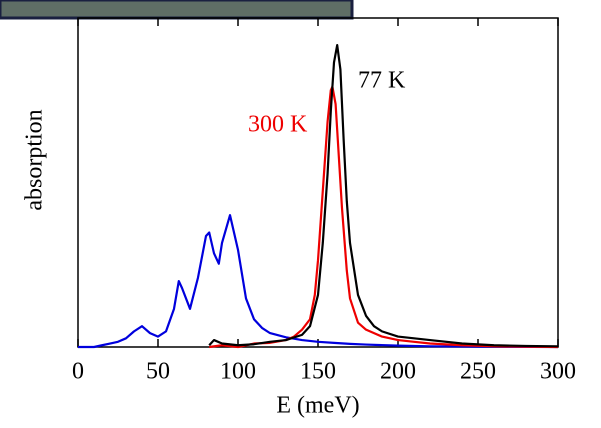 The width and height of the screenshot is (601, 428). I want to click on x-tick-label: 300, so click(558, 372).